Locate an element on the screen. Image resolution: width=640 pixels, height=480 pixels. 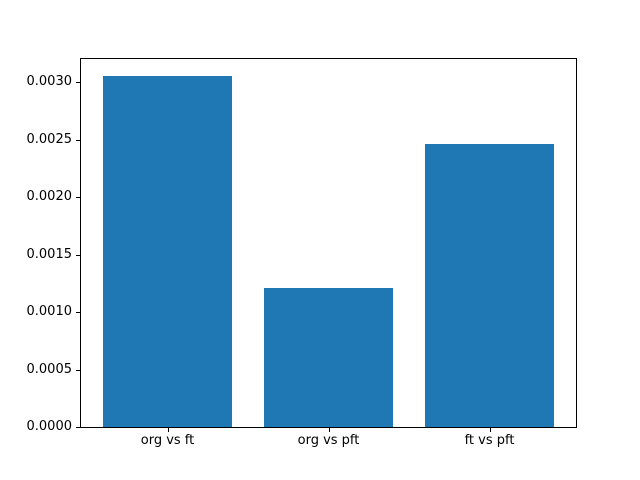
bar-ft-vs-pft is located at coordinates (489, 285).